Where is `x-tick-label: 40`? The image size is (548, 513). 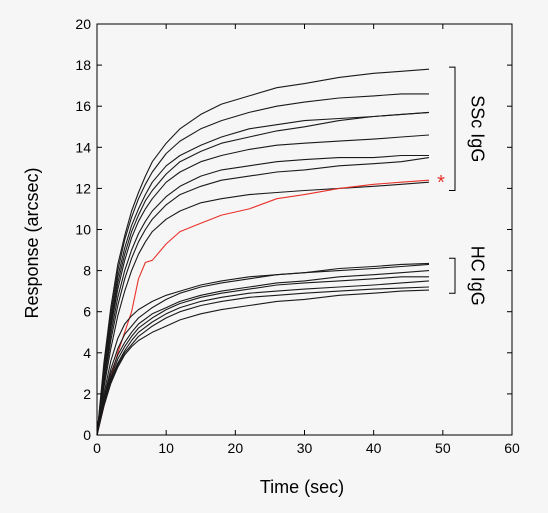
x-tick-label: 40 is located at coordinates (374, 448).